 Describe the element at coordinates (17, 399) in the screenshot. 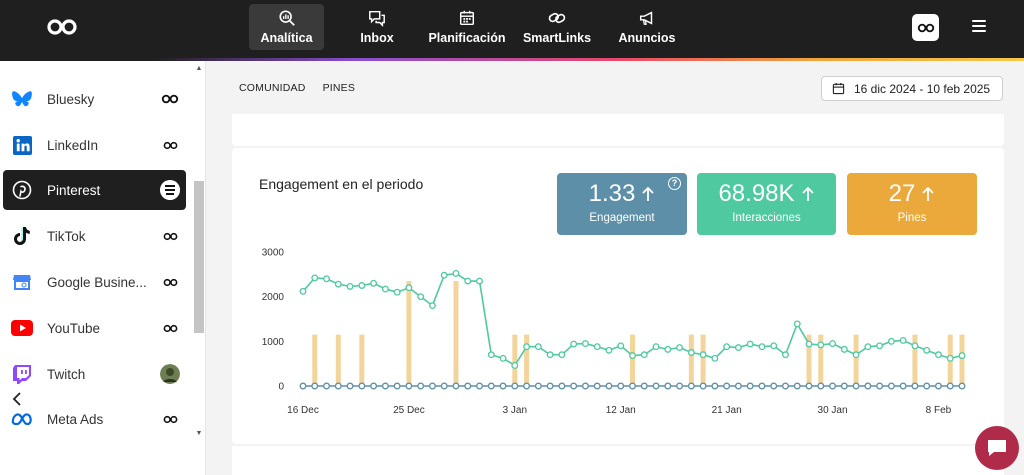

I see `collapse-sidebar-icon` at that location.